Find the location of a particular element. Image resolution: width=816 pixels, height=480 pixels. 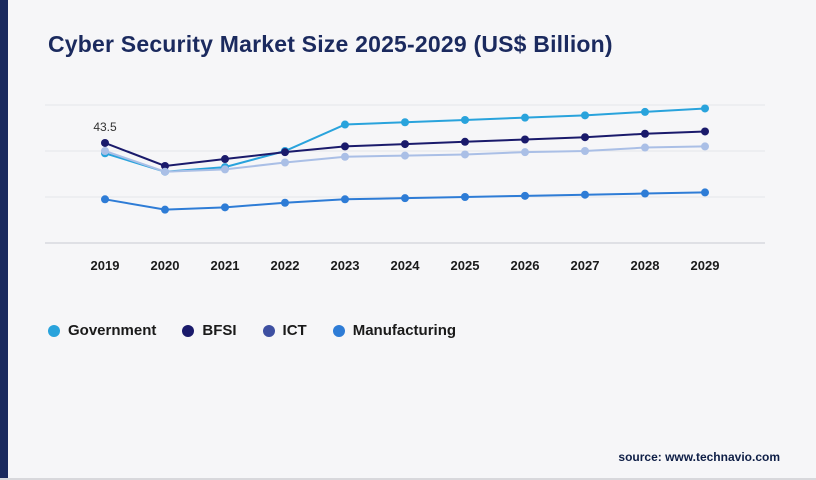

data-label: 43.5 is located at coordinates (105, 127).